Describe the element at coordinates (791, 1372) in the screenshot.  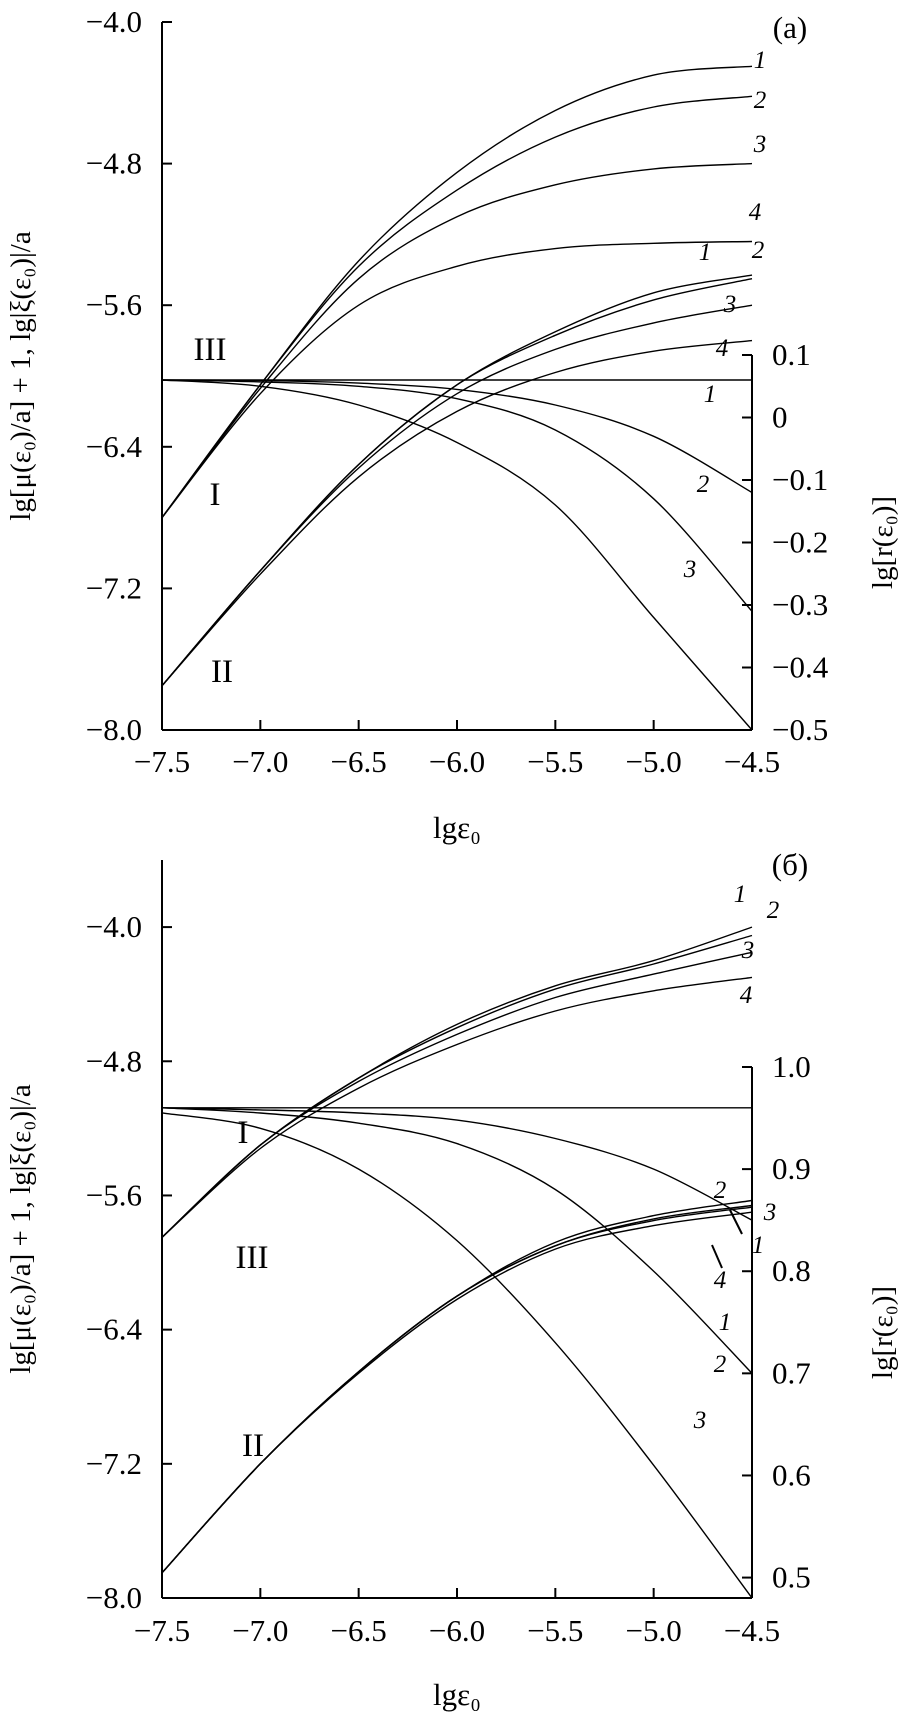
I see `y-right-tick-label: 0.7` at that location.